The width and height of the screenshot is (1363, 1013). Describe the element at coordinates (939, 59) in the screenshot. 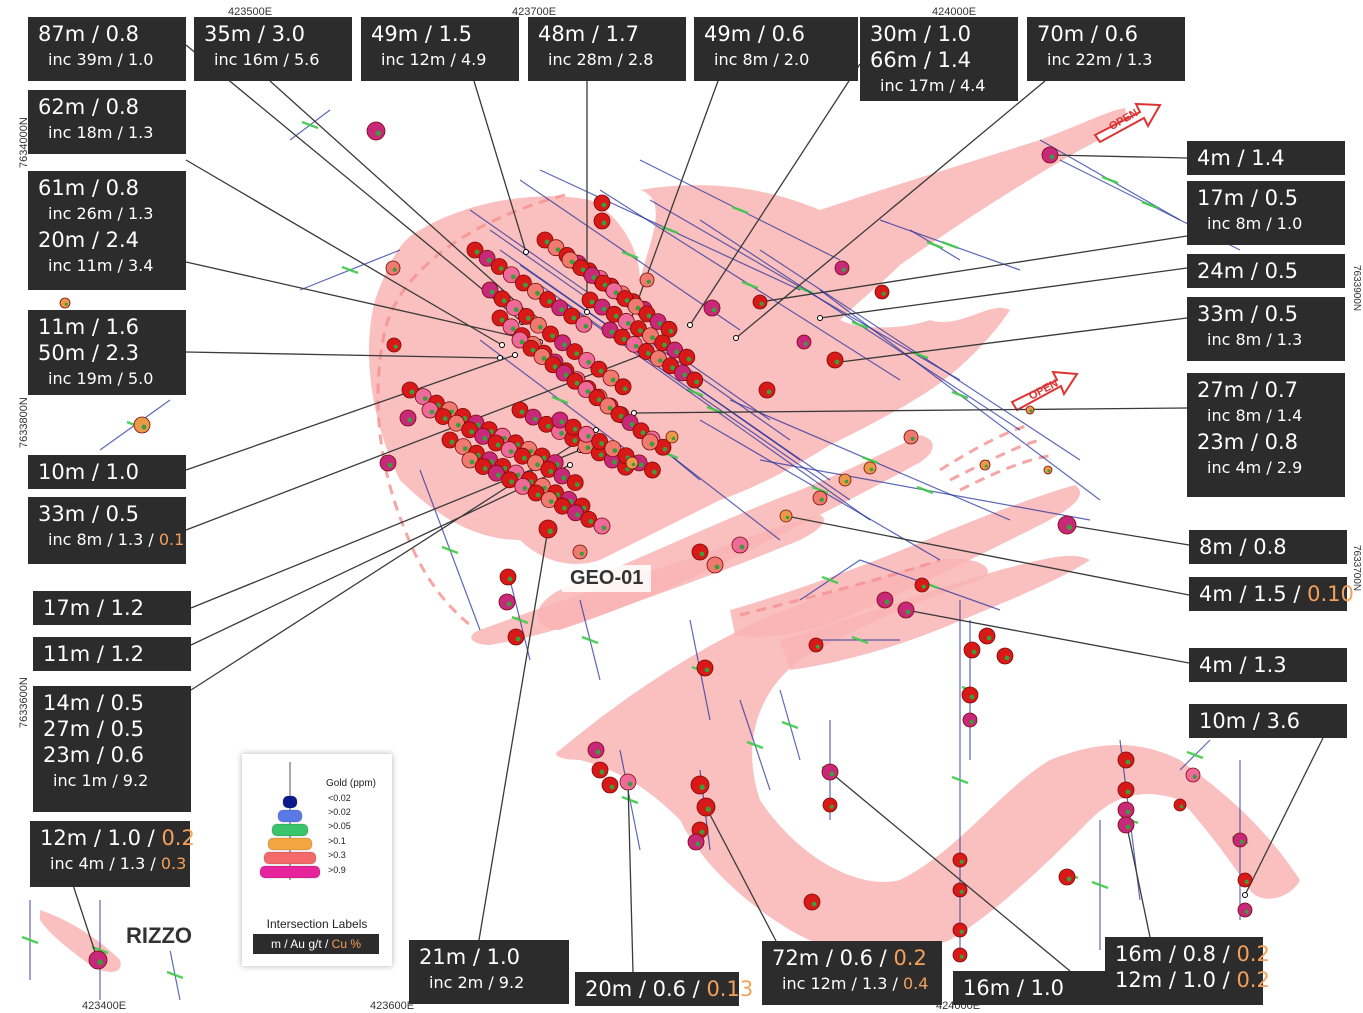

I see `intersection-label: 30m / 1.0 66m / 1.4 inc 17m / 4.4` at that location.